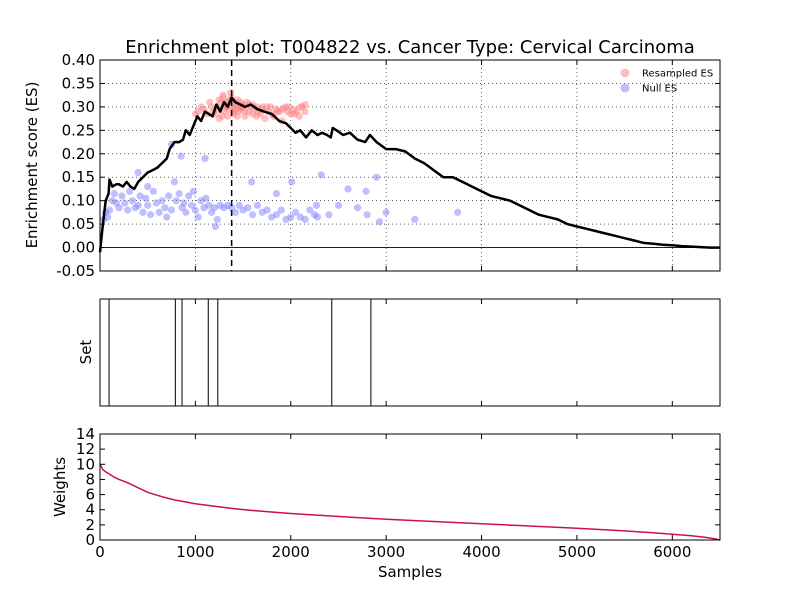 This screenshot has height=600, width=800. Describe the element at coordinates (78, 224) in the screenshot. I see `y-tick-label: 0.05` at that location.